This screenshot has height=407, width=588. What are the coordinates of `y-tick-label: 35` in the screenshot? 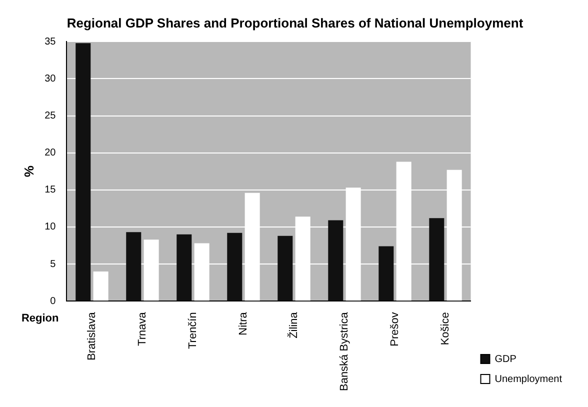 It's located at (50, 42).